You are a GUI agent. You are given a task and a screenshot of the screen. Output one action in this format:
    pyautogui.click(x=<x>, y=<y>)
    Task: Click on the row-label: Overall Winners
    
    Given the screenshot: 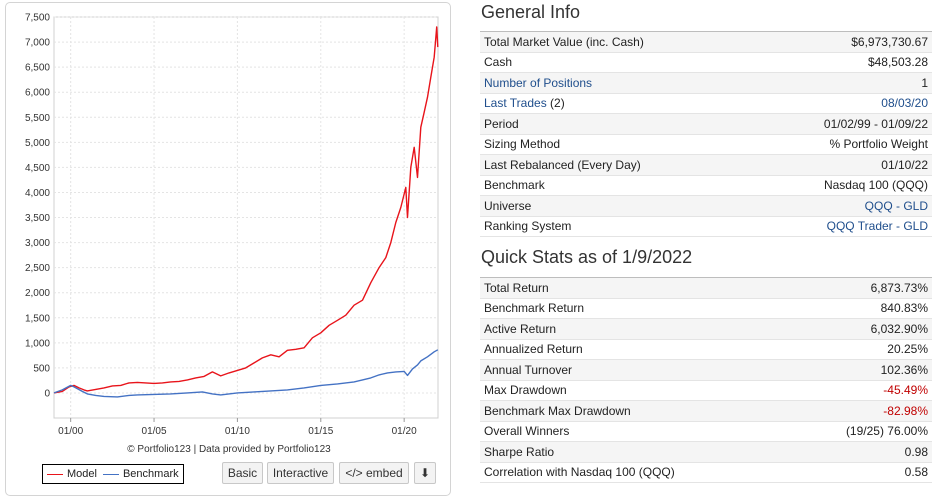 What is the action you would take?
    pyautogui.click(x=636, y=431)
    